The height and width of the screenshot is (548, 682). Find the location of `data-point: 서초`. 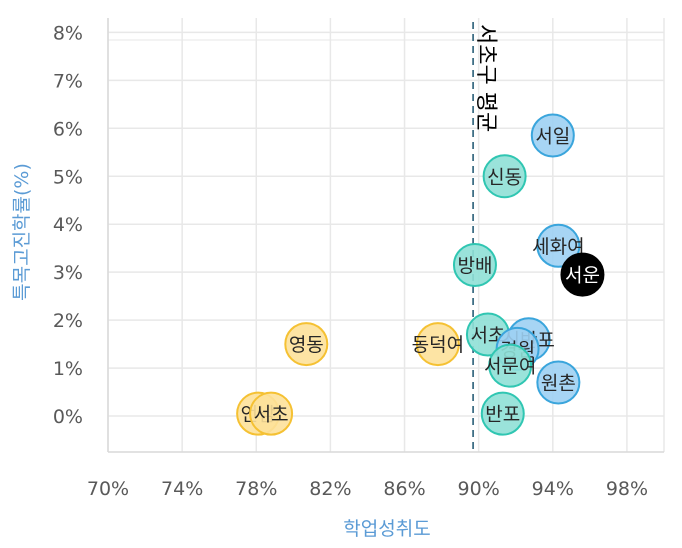

data-point: 서초 is located at coordinates (271, 413).